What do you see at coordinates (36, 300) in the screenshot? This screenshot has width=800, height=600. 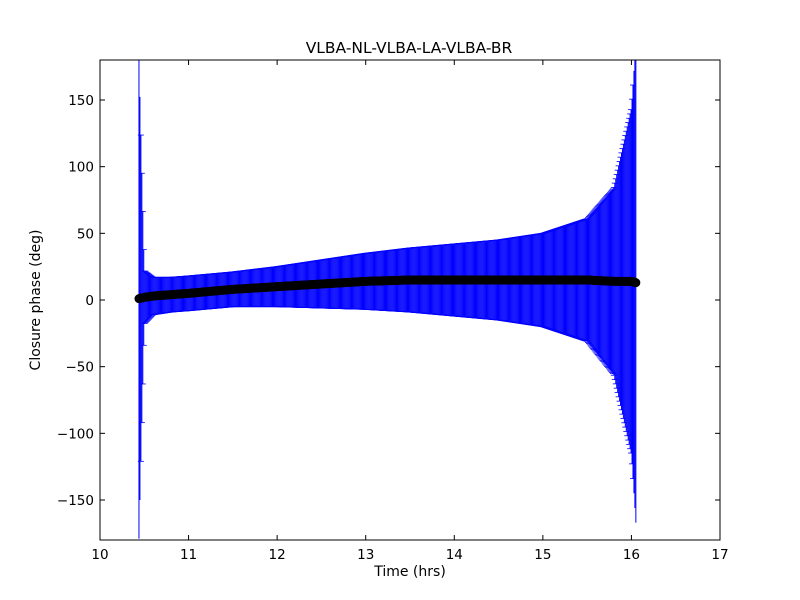 I see `y-axis-label: Closure phase (deg)` at bounding box center [36, 300].